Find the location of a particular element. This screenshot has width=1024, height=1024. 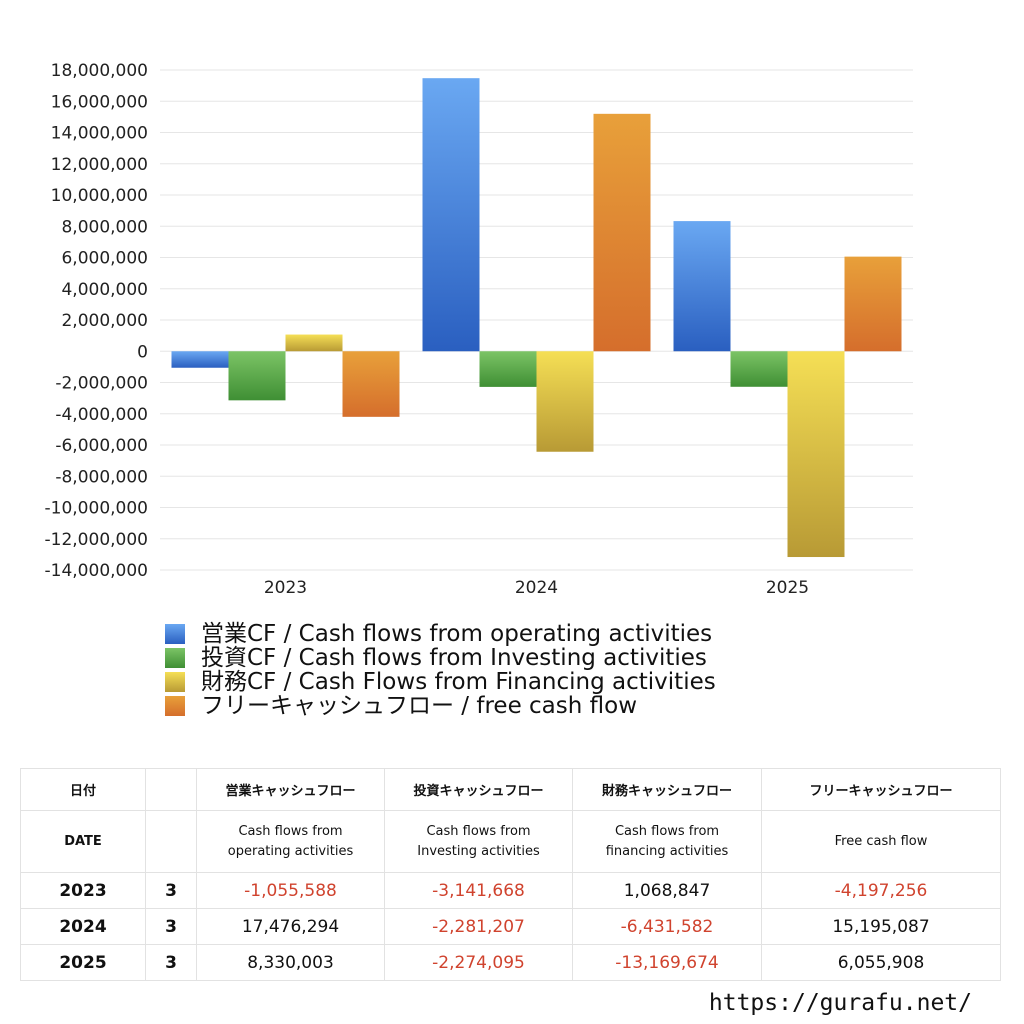

value-cell: -13,169,674 is located at coordinates (667, 962).